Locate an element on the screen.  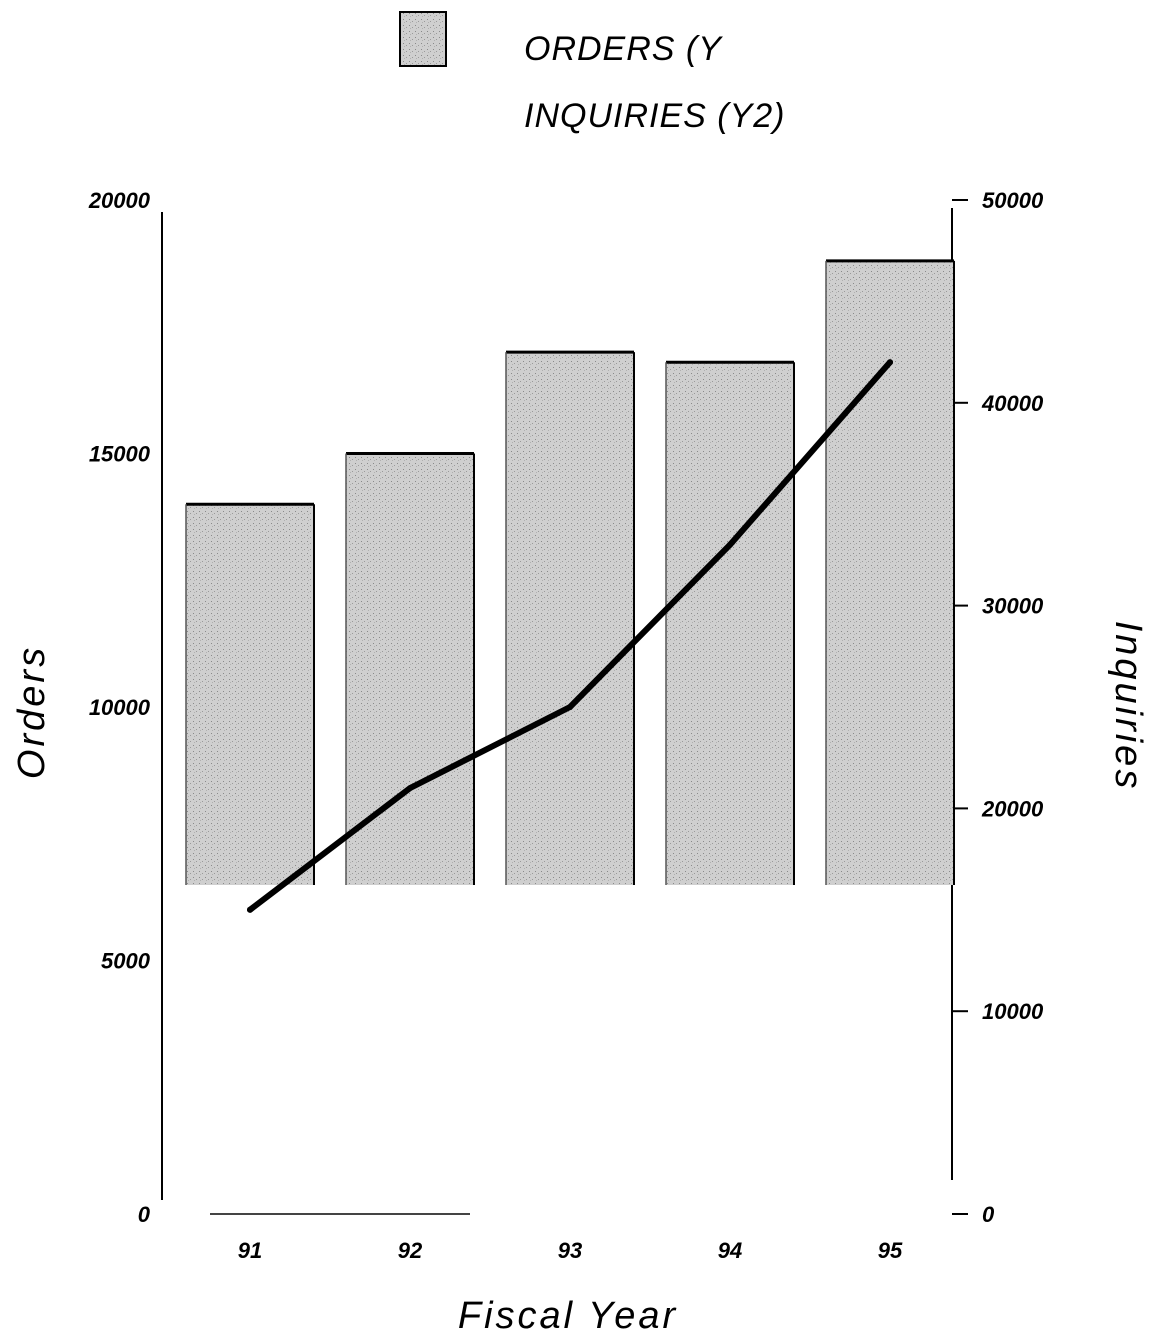
y-tick-label: 10000 is located at coordinates (120, 707).